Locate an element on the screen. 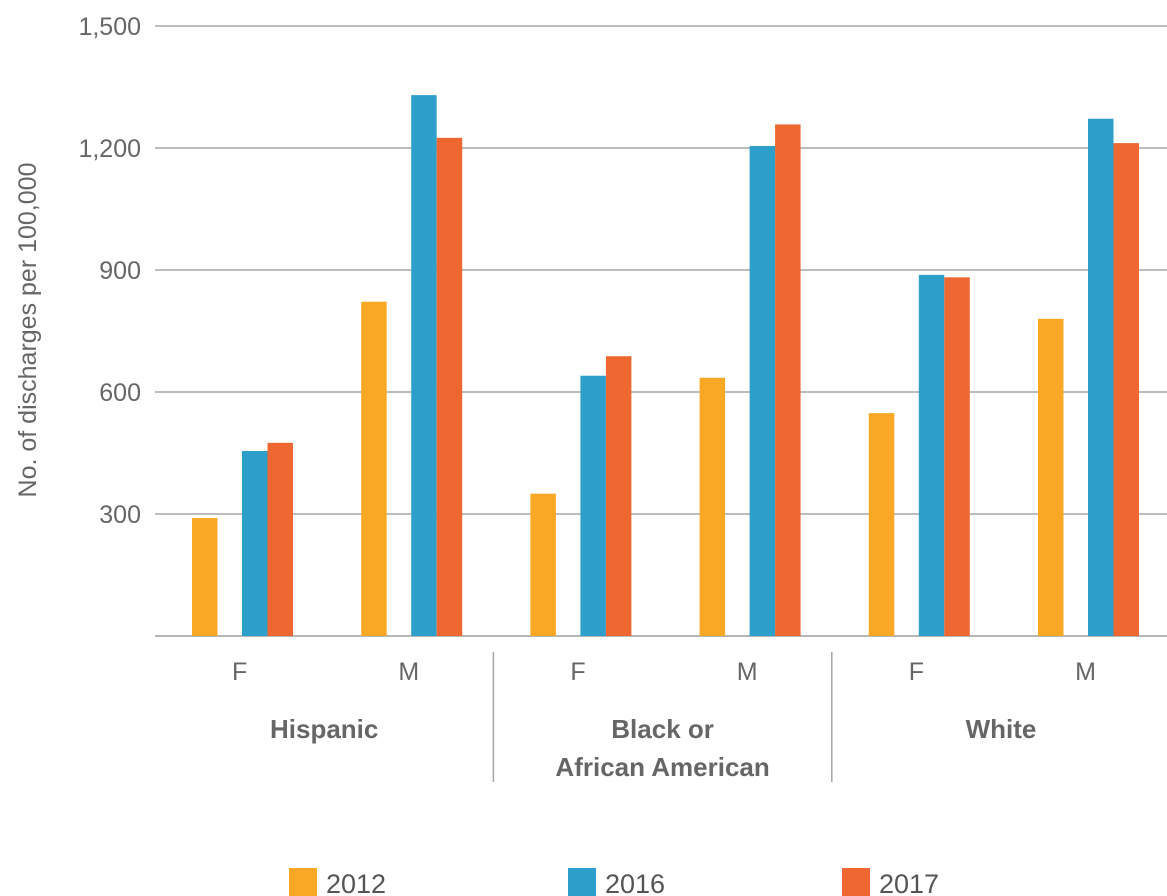  y-tick-label: 1,500 is located at coordinates (109, 27).